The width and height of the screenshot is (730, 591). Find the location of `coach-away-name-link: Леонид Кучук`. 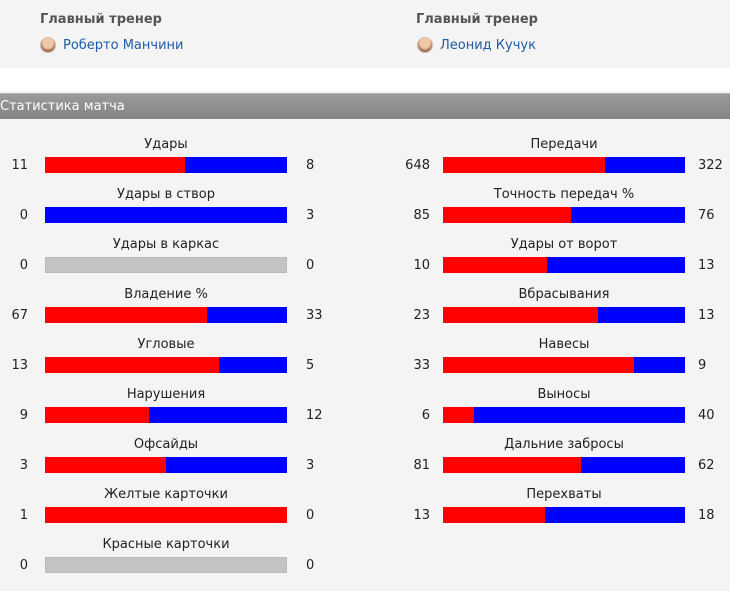

coach-away-name-link: Леонид Кучук is located at coordinates (488, 45).